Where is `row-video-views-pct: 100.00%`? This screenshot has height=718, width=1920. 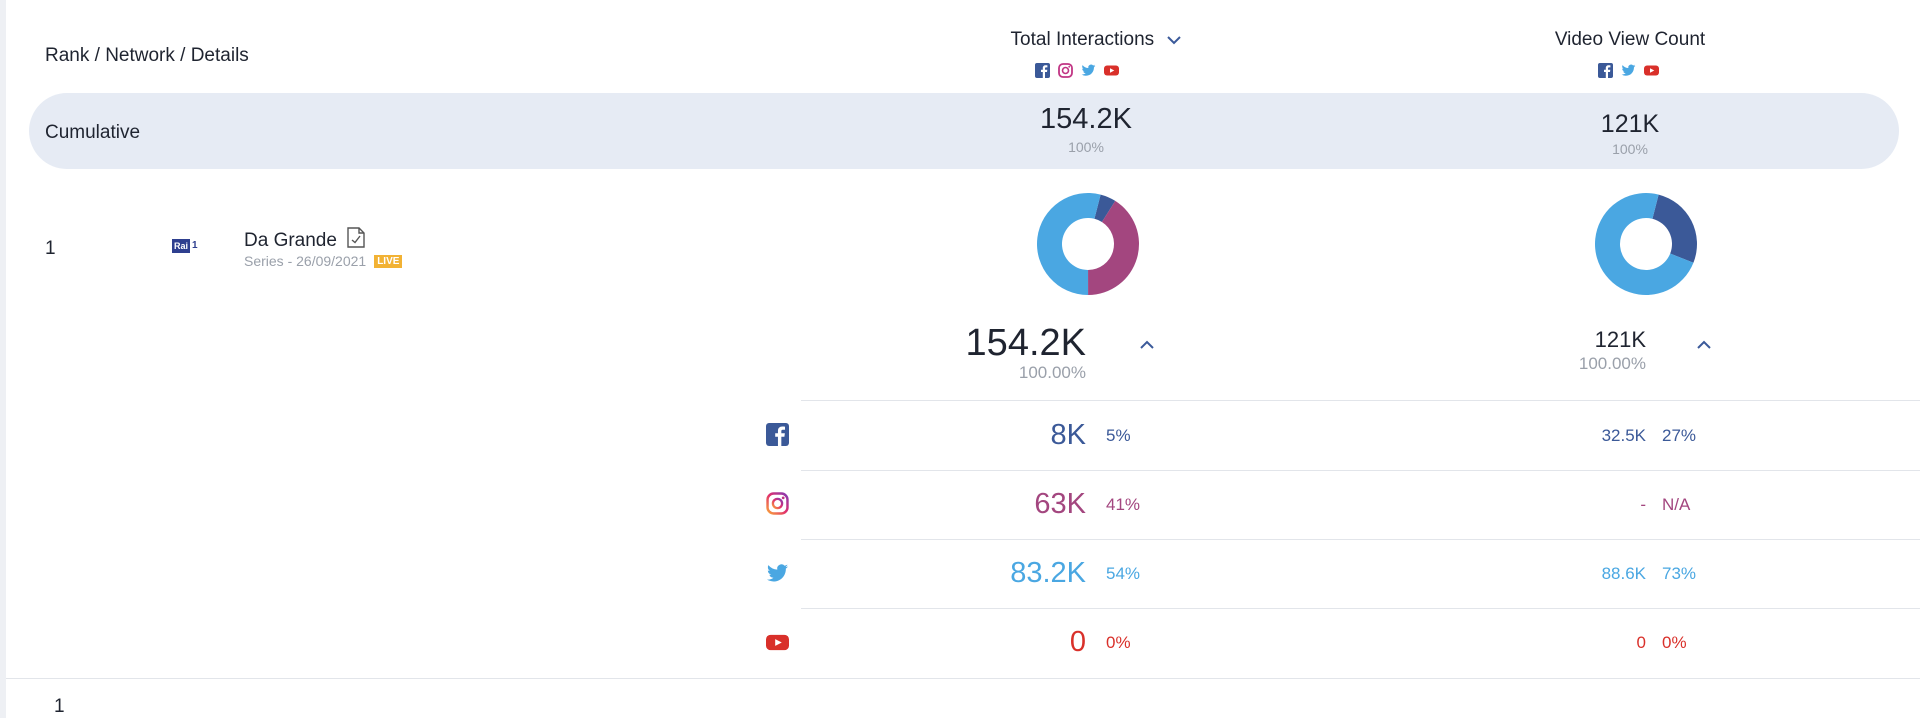 row-video-views-pct: 100.00% is located at coordinates (1612, 363).